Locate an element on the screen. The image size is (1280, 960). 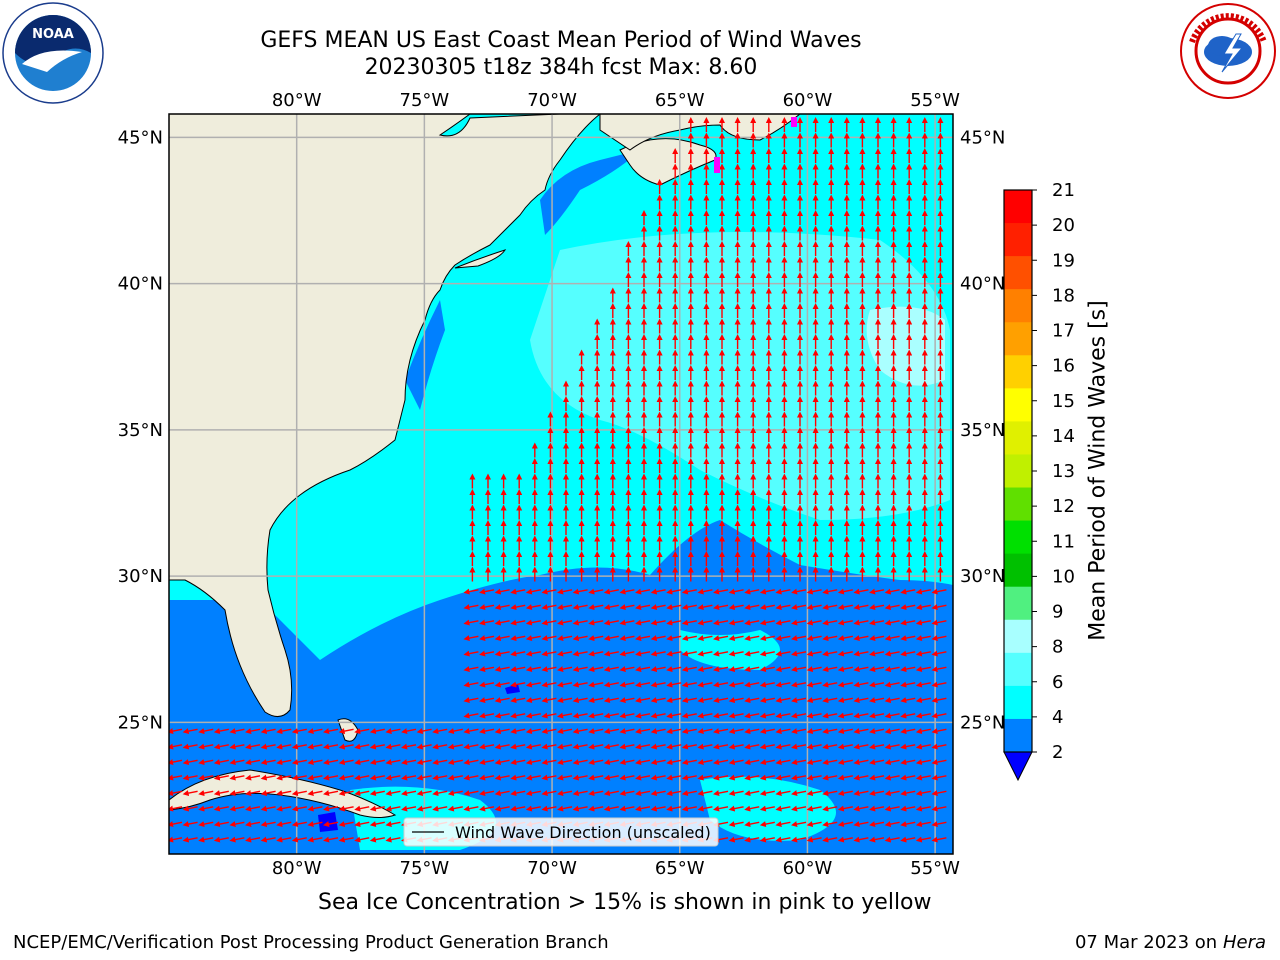
map-legend: Wind Wave Direction (unscaled) is located at coordinates (561, 832).